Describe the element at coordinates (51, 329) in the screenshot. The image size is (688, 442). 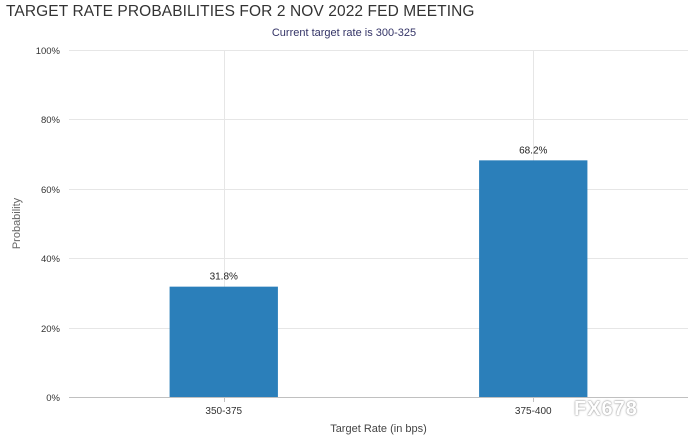
I see `y-tick-label: 20%` at that location.